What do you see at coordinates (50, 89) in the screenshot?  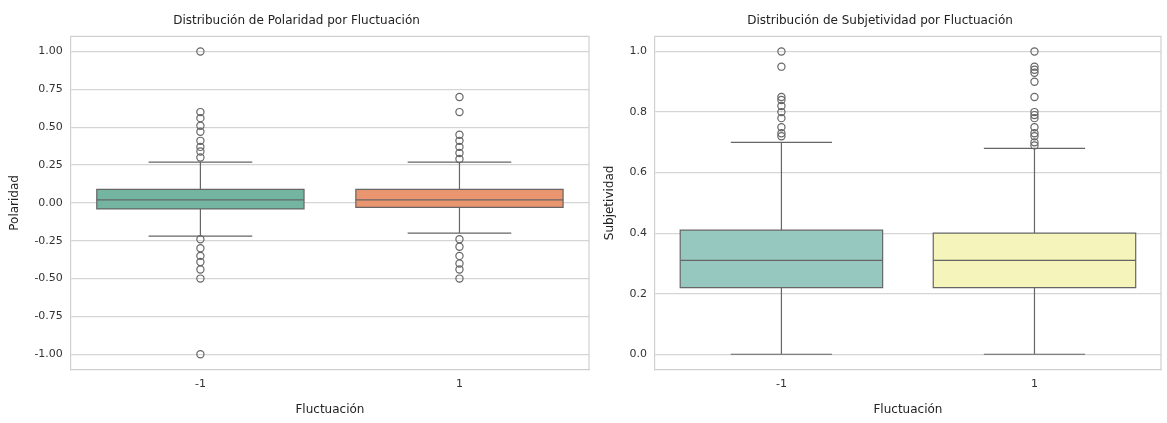 I see `y-tick-label: 0.75` at bounding box center [50, 89].